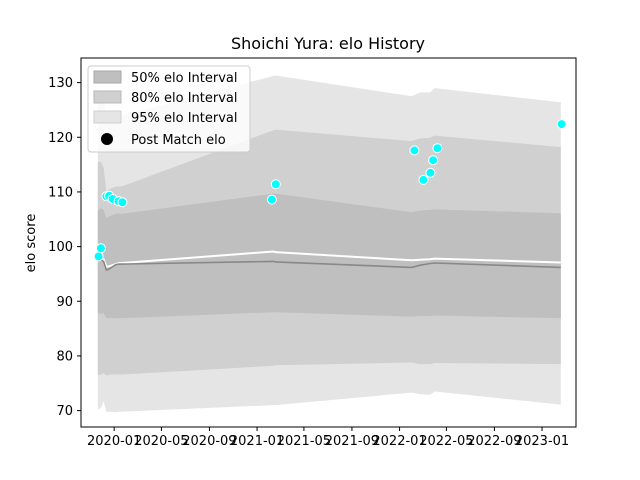 The width and height of the screenshot is (640, 480). I want to click on x-tick-label: 2021-01, so click(257, 441).